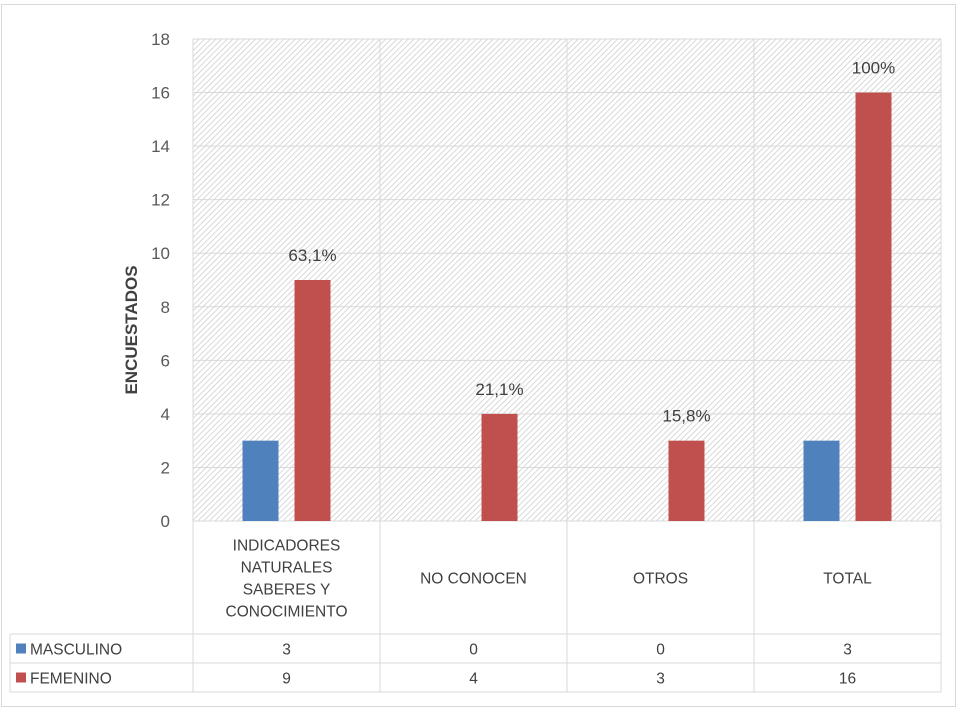 This screenshot has width=959, height=709. Describe the element at coordinates (21, 648) in the screenshot. I see `legend-key-masculino` at that location.